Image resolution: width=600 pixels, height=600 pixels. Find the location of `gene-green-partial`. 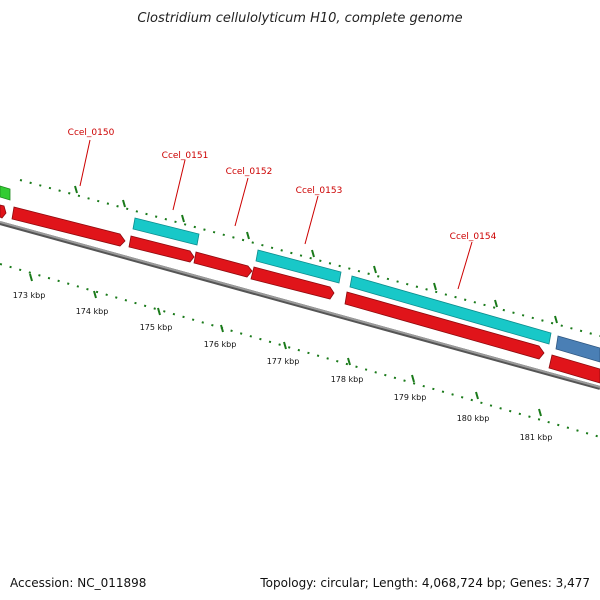

gene-green-partial is located at coordinates (5, 193).